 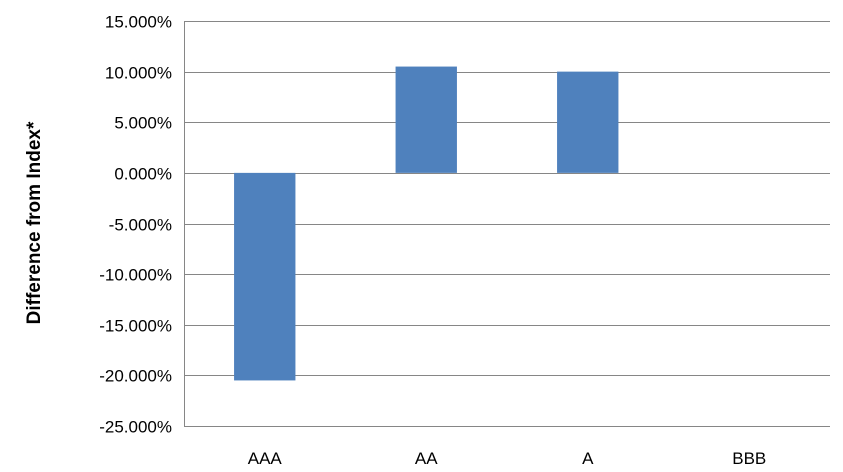 What do you see at coordinates (135, 376) in the screenshot?
I see `y-tick-label: -20.000%` at bounding box center [135, 376].